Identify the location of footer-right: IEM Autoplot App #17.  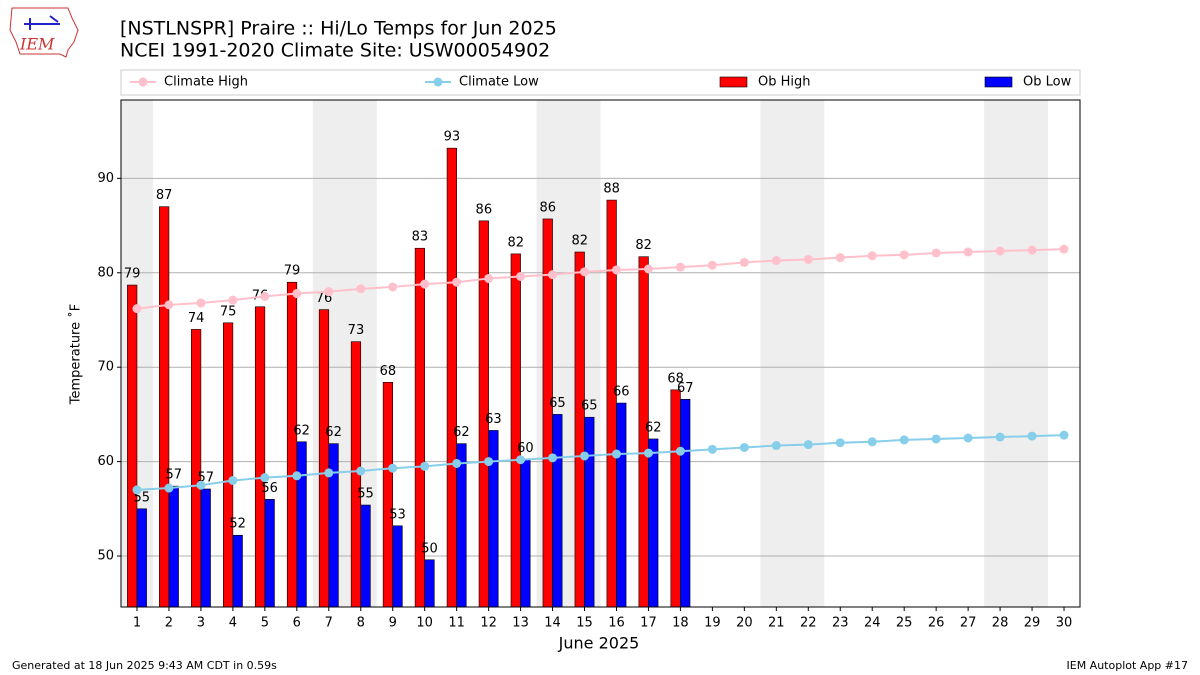
(1128, 665).